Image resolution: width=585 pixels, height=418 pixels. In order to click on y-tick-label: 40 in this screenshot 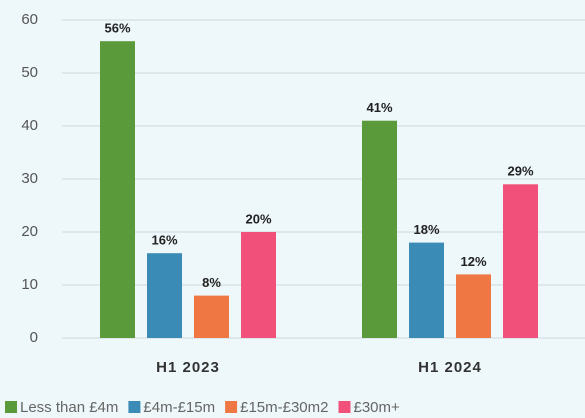, I will do `click(29, 125)`.